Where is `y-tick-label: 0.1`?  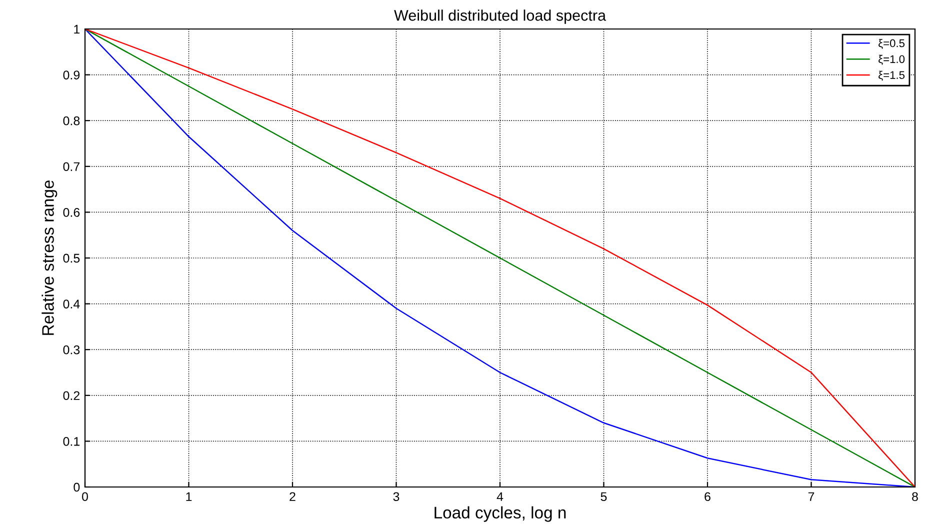
y-tick-label: 0.1 is located at coordinates (71, 441).